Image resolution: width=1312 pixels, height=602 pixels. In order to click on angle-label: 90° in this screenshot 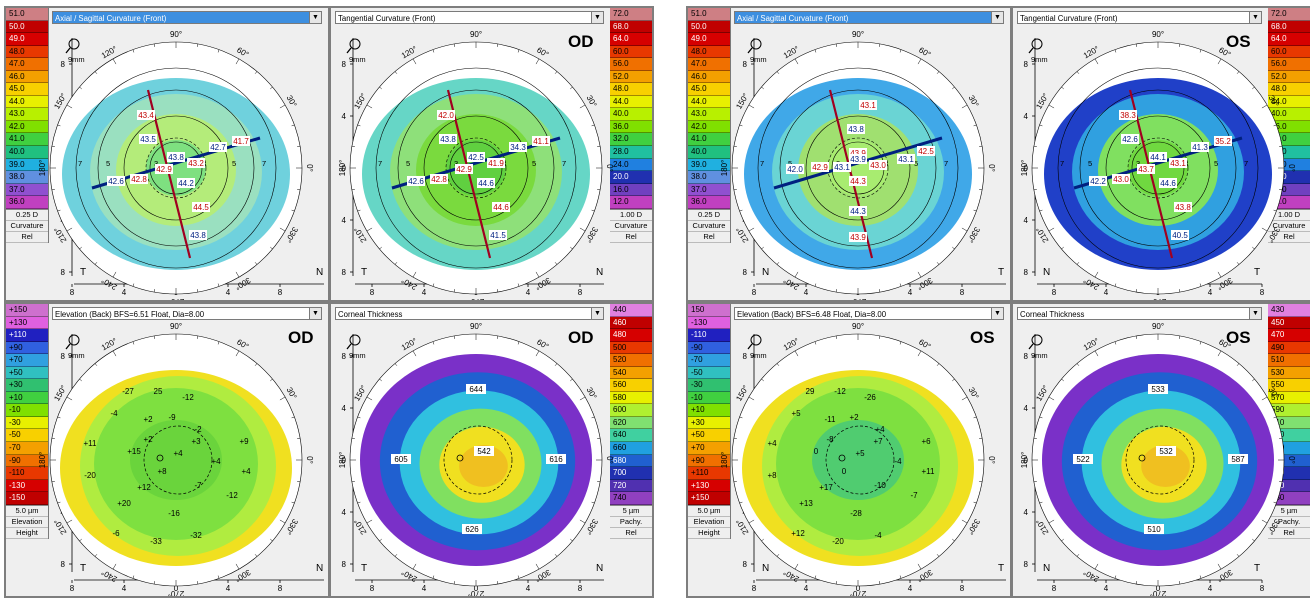, I will do `click(858, 34)`.